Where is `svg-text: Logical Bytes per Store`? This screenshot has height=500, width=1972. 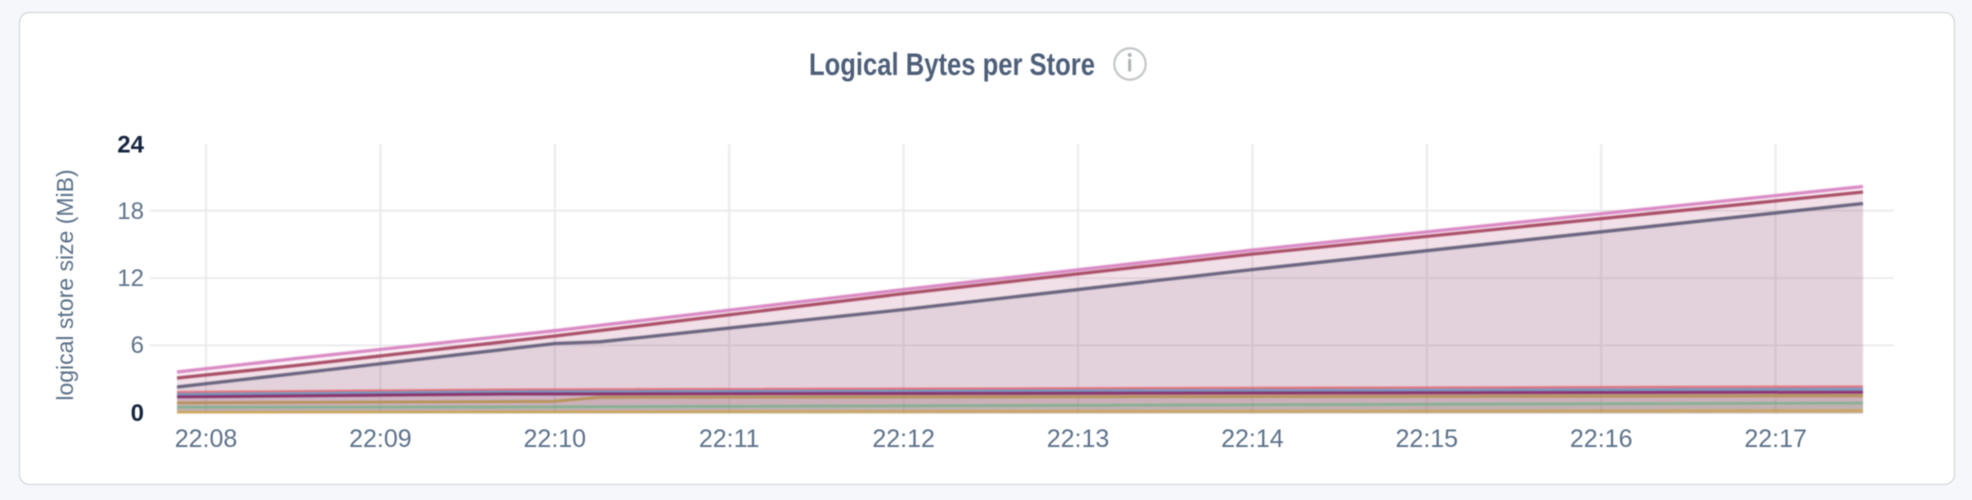 svg-text: Logical Bytes per Store is located at coordinates (952, 64).